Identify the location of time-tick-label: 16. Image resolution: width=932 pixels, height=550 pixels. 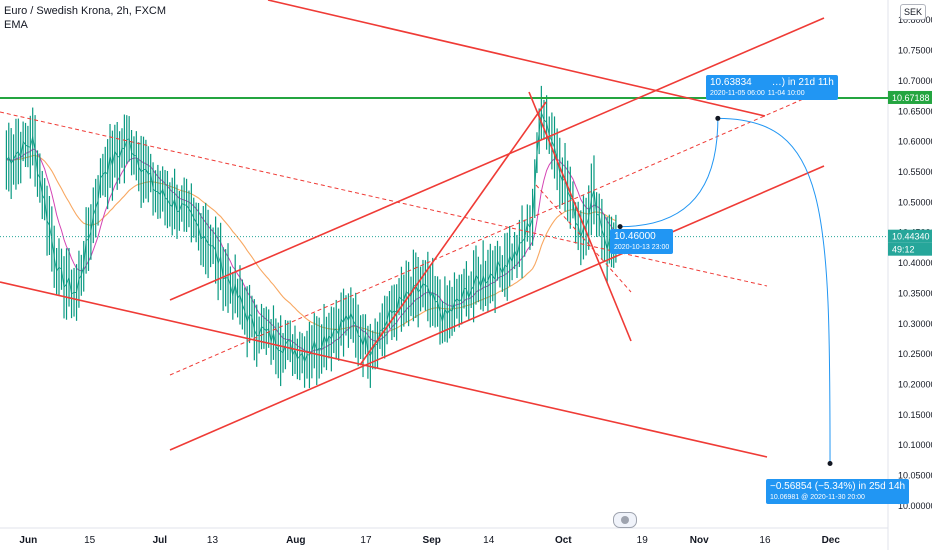
(765, 540).